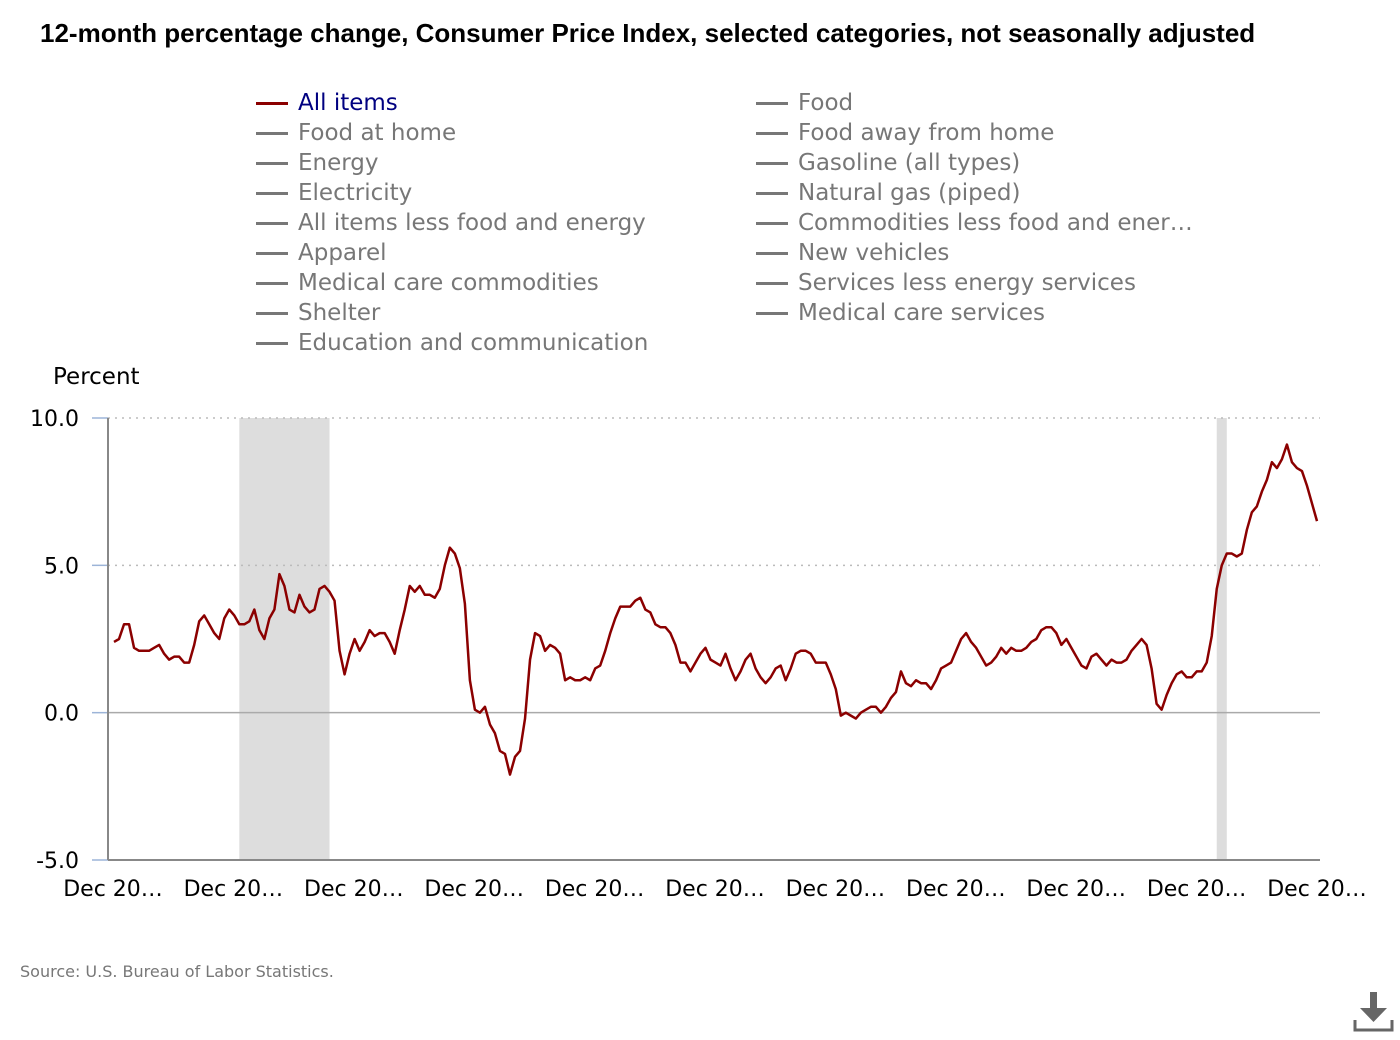 This screenshot has height=1040, width=1400. What do you see at coordinates (342, 253) in the screenshot?
I see `legend-label: Apparel` at bounding box center [342, 253].